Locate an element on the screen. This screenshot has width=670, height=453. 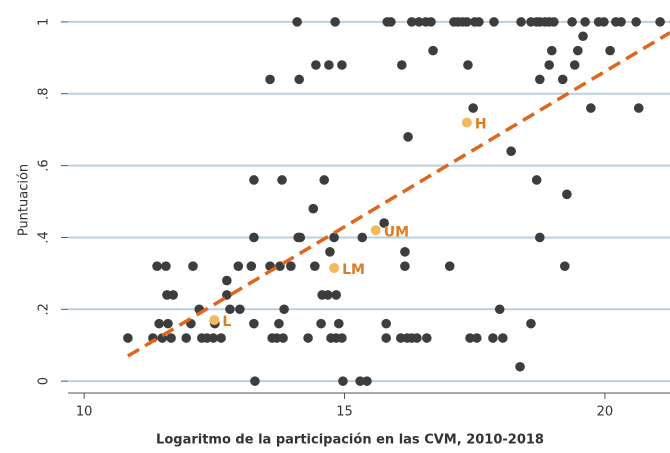
x-tick-label: 10 is located at coordinates (84, 412).